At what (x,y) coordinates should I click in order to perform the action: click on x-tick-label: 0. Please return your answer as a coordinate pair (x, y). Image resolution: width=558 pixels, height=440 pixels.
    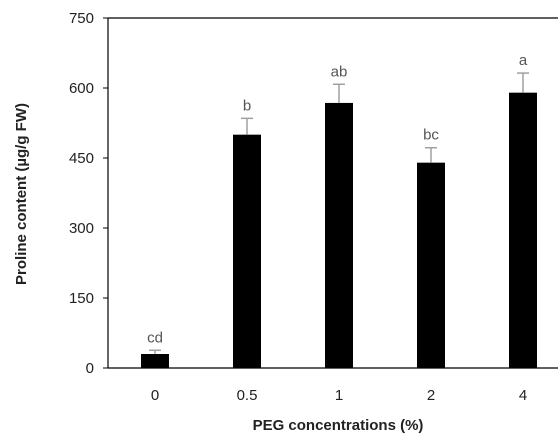
    Looking at the image, I should click on (155, 395).